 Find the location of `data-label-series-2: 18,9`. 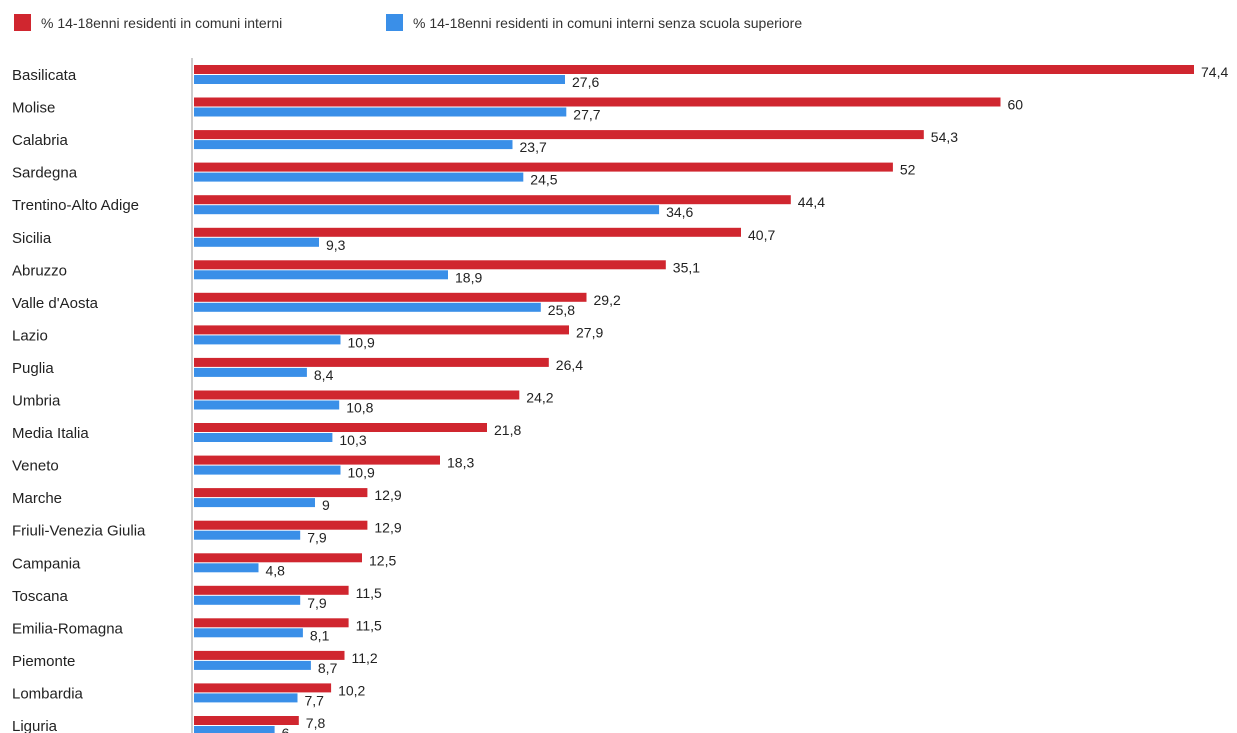

data-label-series-2: 18,9 is located at coordinates (468, 277).